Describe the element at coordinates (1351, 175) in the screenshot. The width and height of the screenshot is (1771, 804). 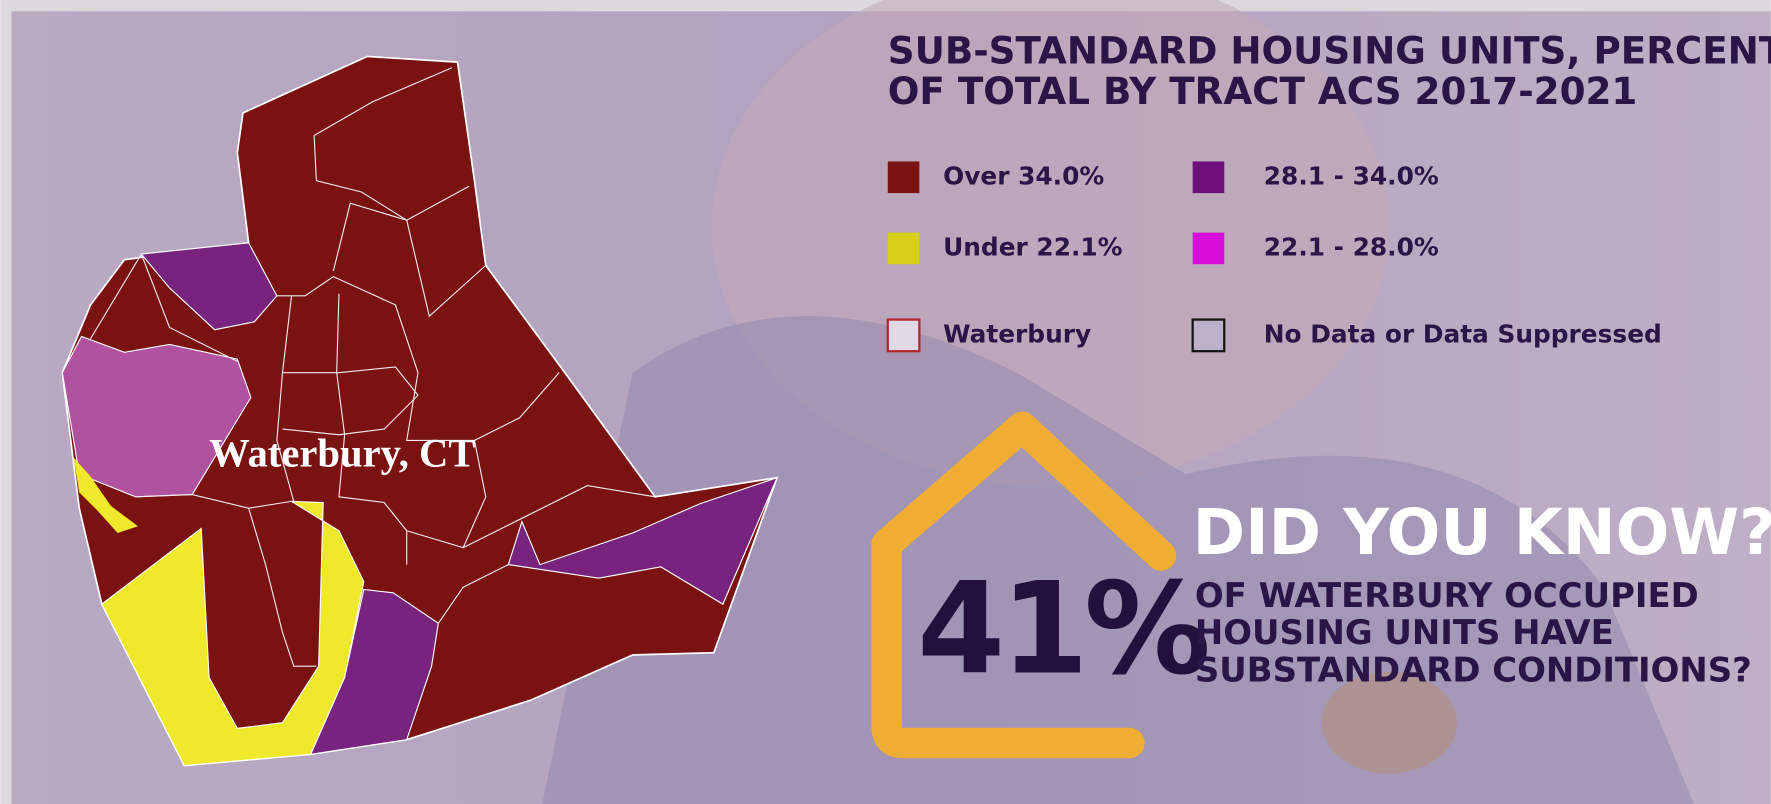
I see `legend-label: 28.1 - 34.0%` at that location.